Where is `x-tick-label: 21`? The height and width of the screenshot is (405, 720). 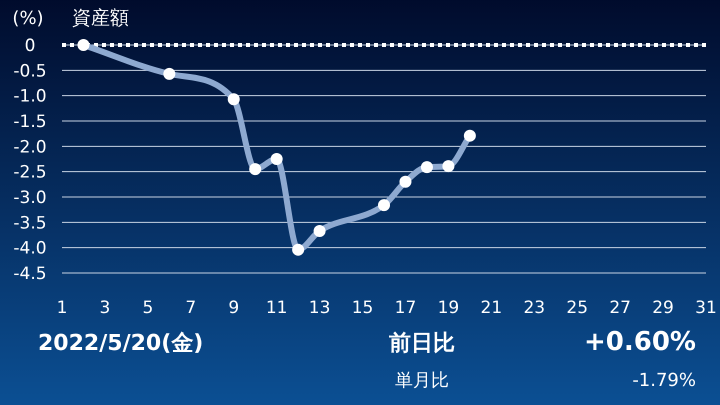
x-tick-label: 21 is located at coordinates (491, 308).